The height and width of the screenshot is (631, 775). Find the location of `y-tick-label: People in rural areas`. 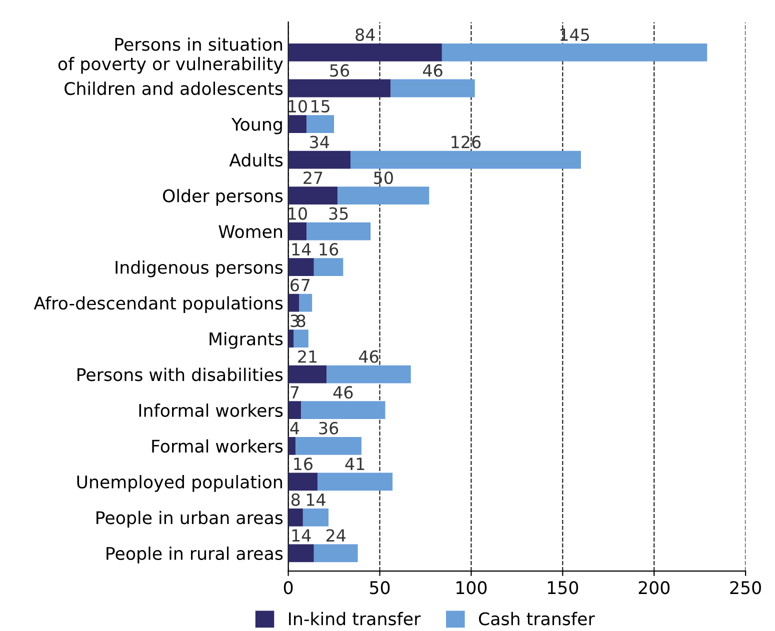

y-tick-label: People in rural areas is located at coordinates (194, 555).